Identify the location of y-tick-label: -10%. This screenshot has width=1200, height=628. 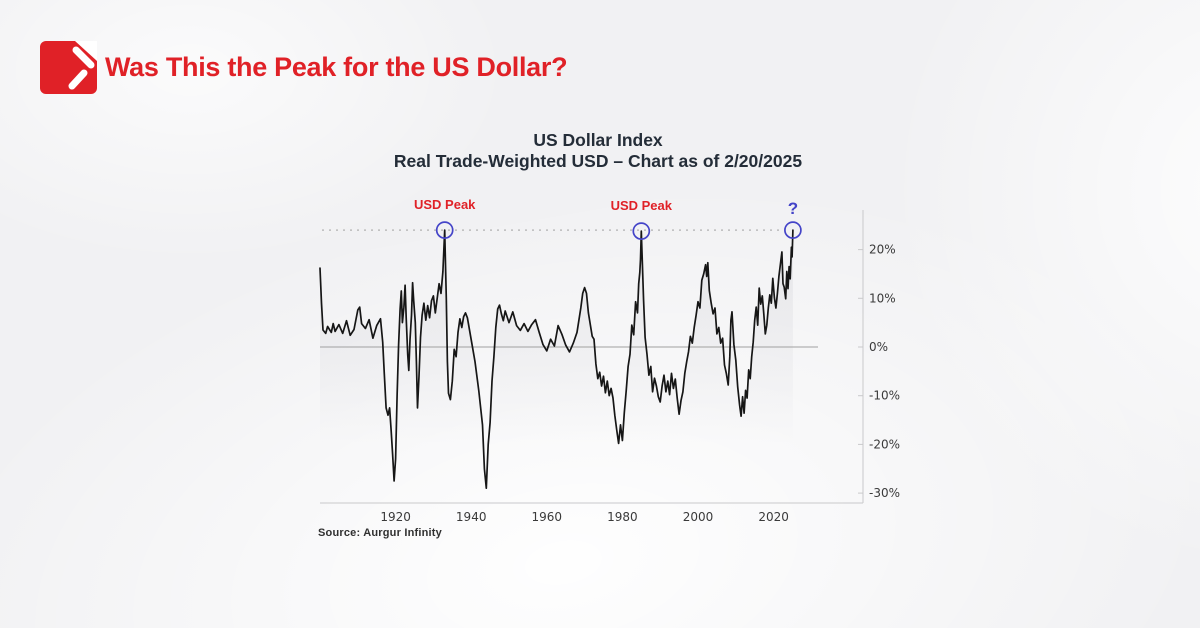
(884, 396).